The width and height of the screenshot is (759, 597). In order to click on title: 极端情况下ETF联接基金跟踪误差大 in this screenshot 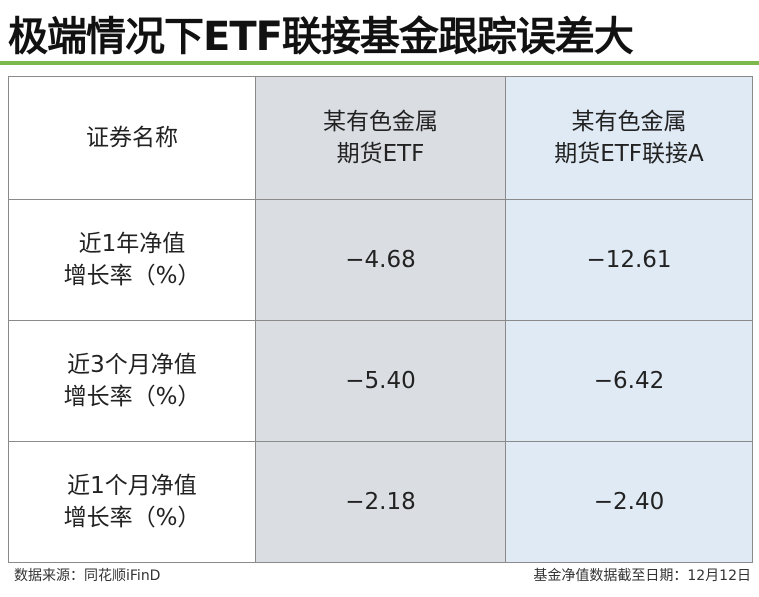, I will do `click(321, 37)`.